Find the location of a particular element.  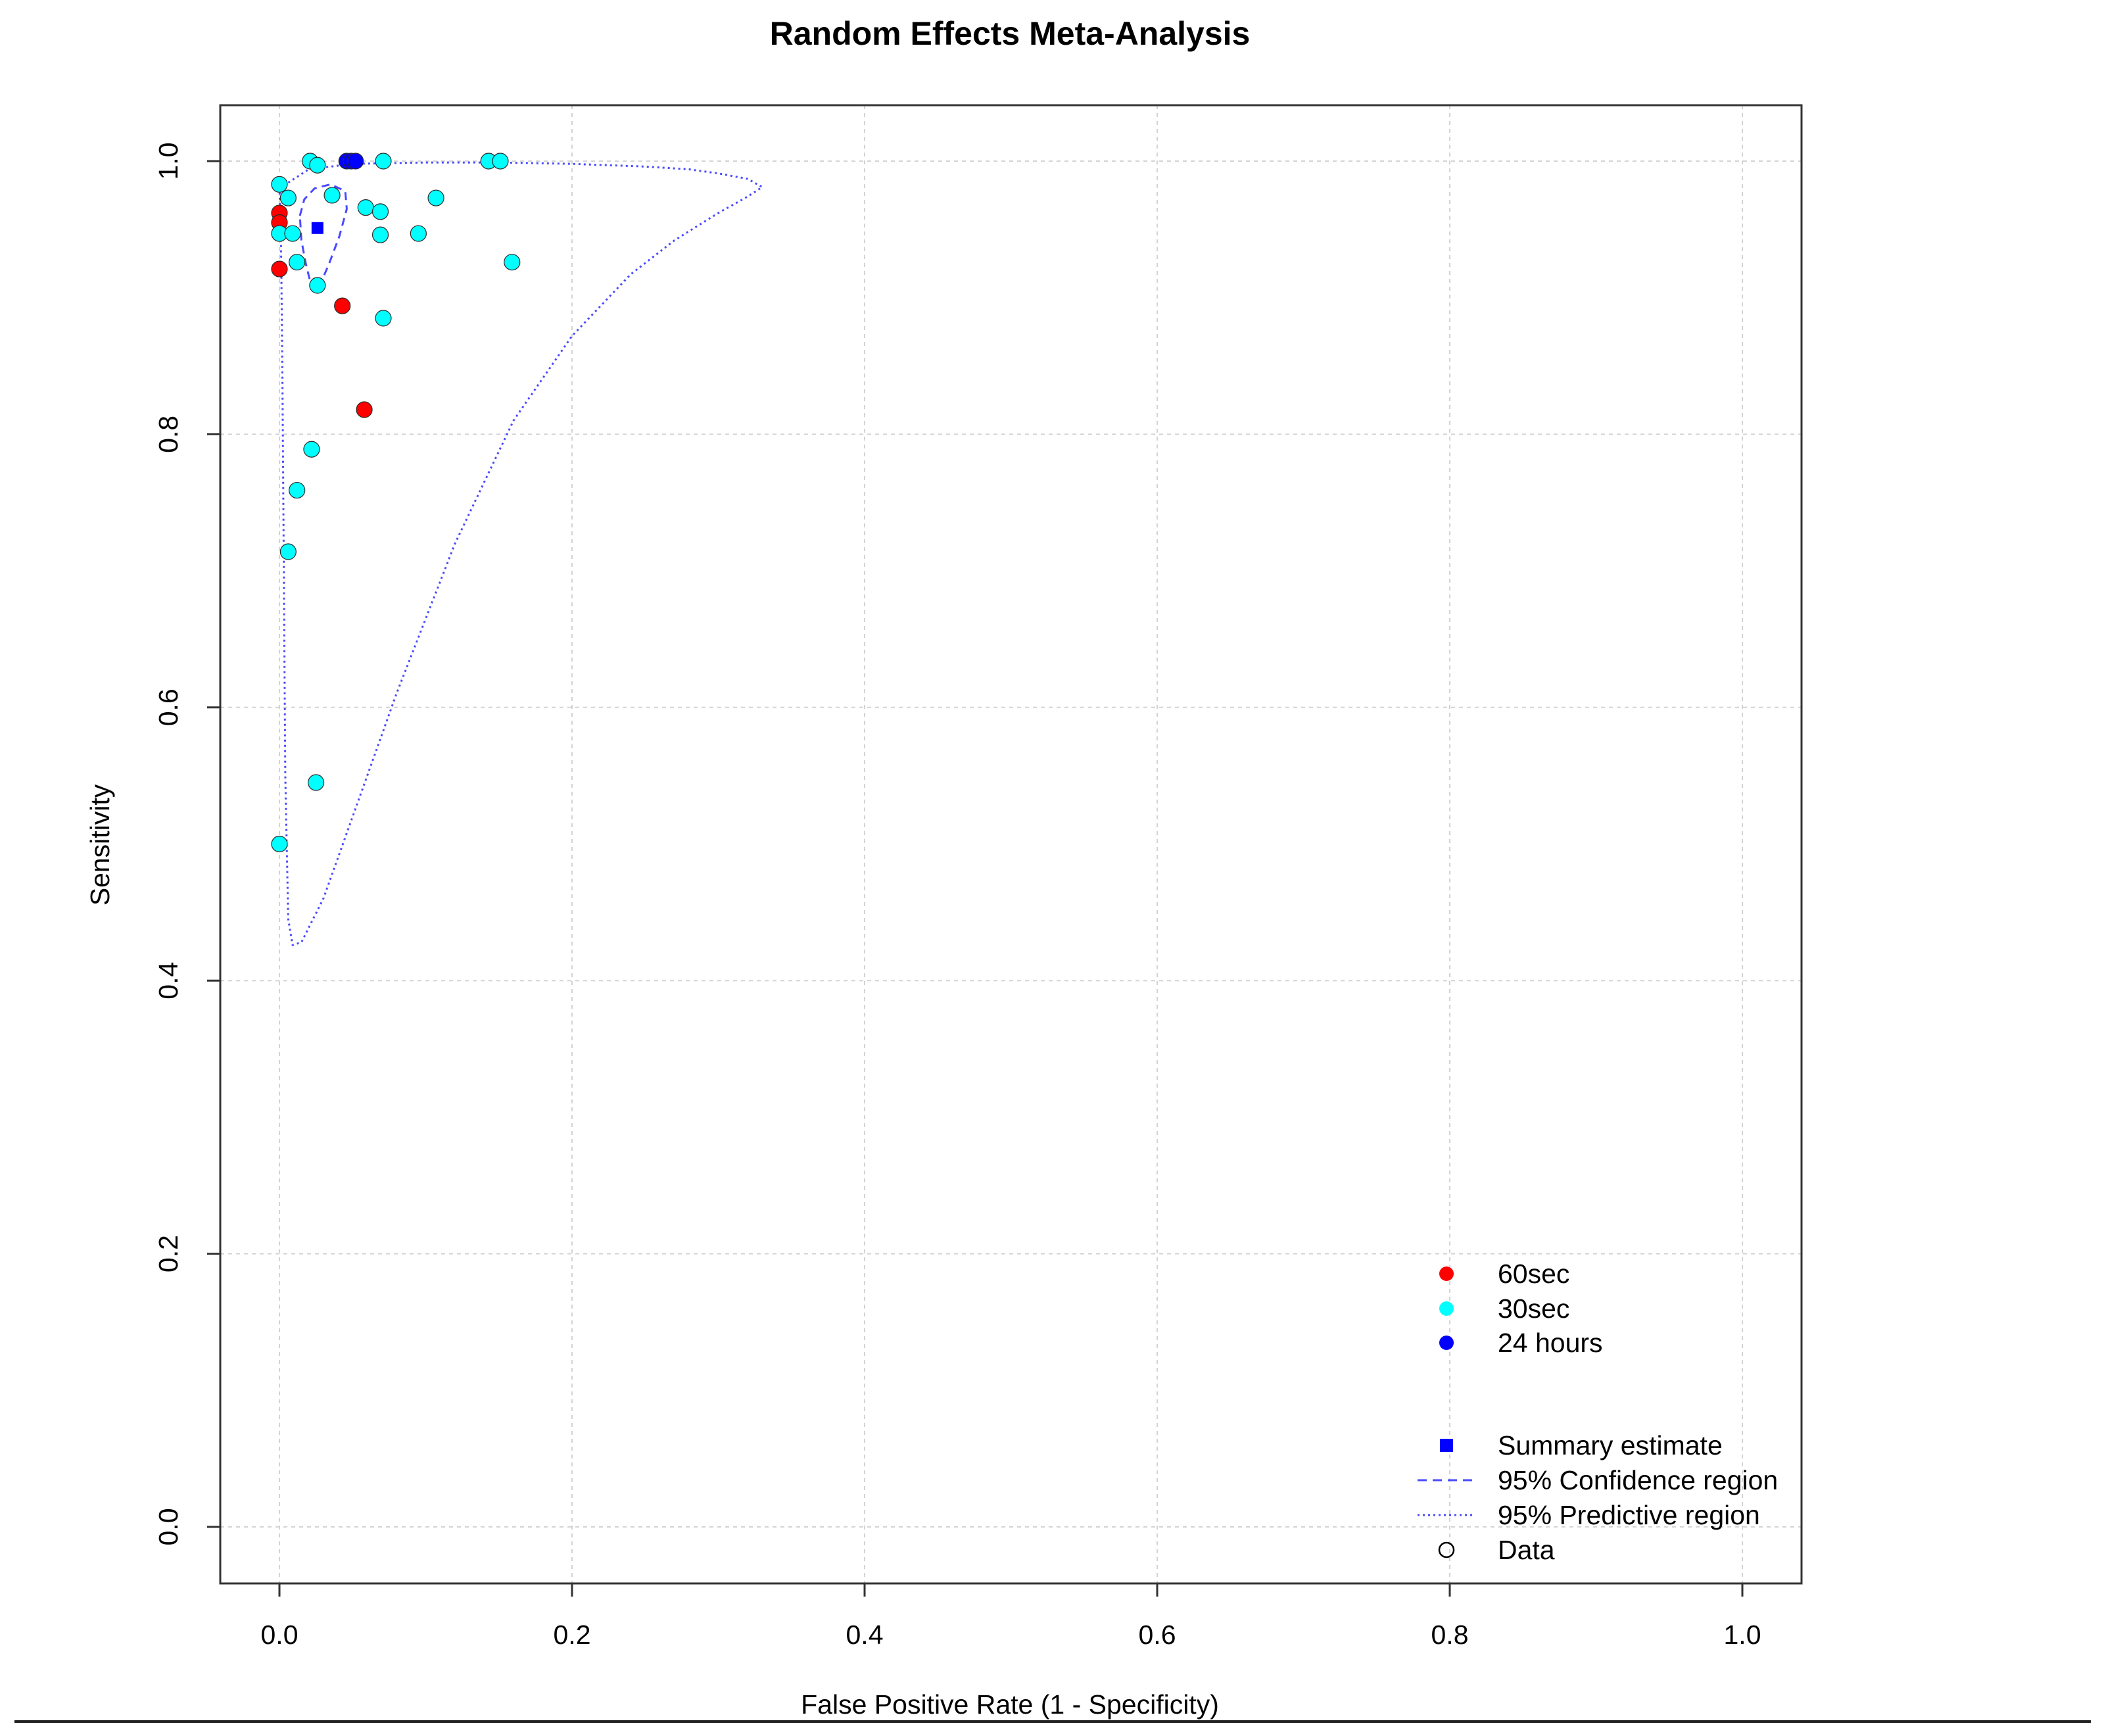

y-tick-label: 0.6 is located at coordinates (168, 707).